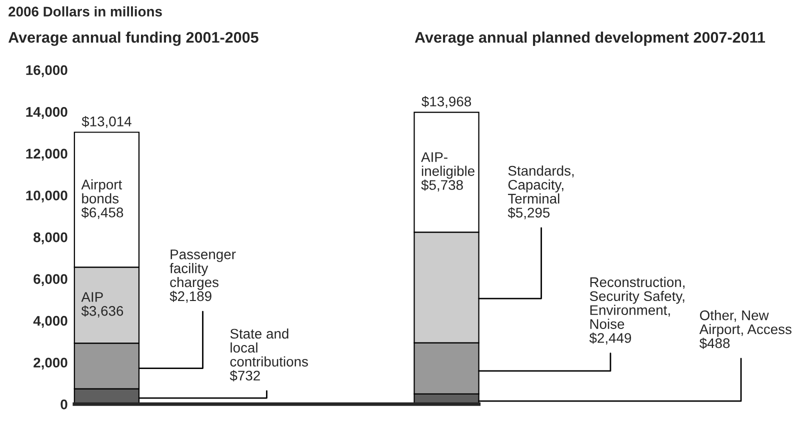  What do you see at coordinates (447, 102) in the screenshot?
I see `total-label: $13,968` at bounding box center [447, 102].